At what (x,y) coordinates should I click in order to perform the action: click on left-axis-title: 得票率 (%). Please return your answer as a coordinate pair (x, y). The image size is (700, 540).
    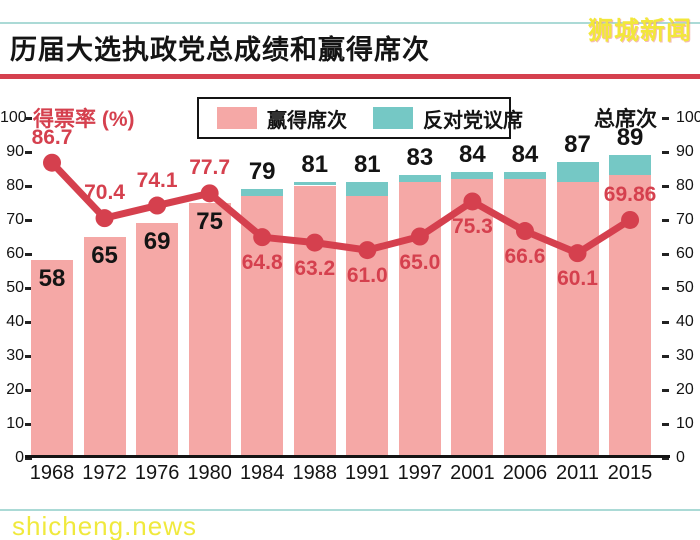
    Looking at the image, I should click on (84, 119).